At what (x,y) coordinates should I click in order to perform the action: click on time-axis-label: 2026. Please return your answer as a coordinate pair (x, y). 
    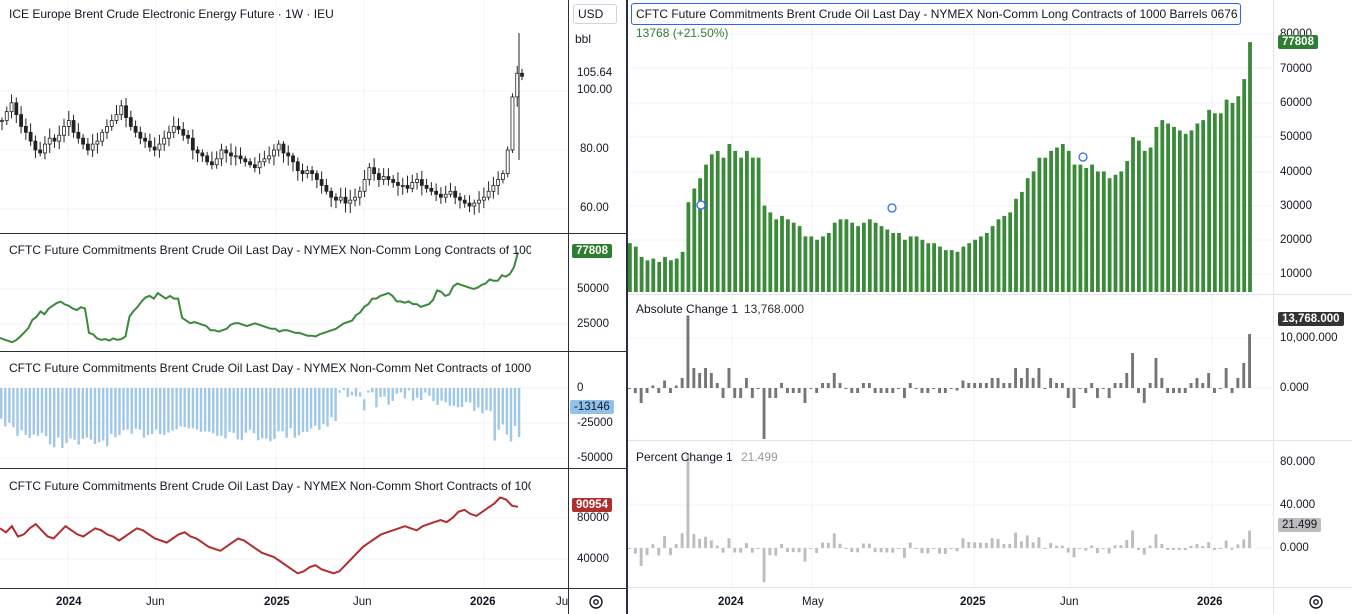
    Looking at the image, I should click on (1210, 602).